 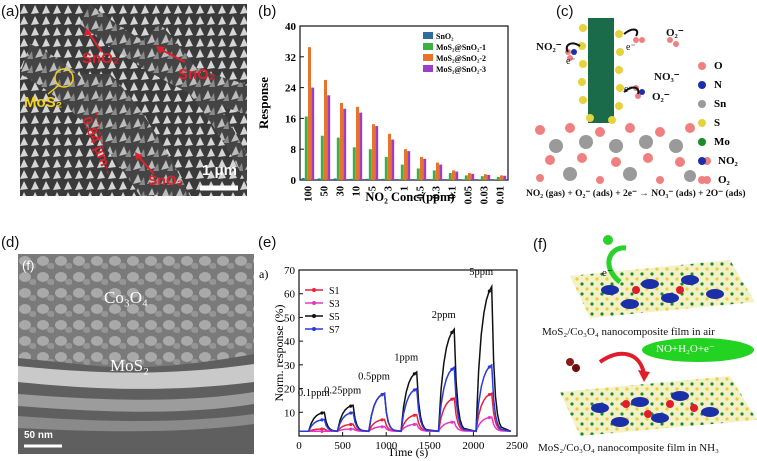 What do you see at coordinates (485, 195) in the screenshot?
I see `bar-xtick-label-11: 0.03` at bounding box center [485, 195].